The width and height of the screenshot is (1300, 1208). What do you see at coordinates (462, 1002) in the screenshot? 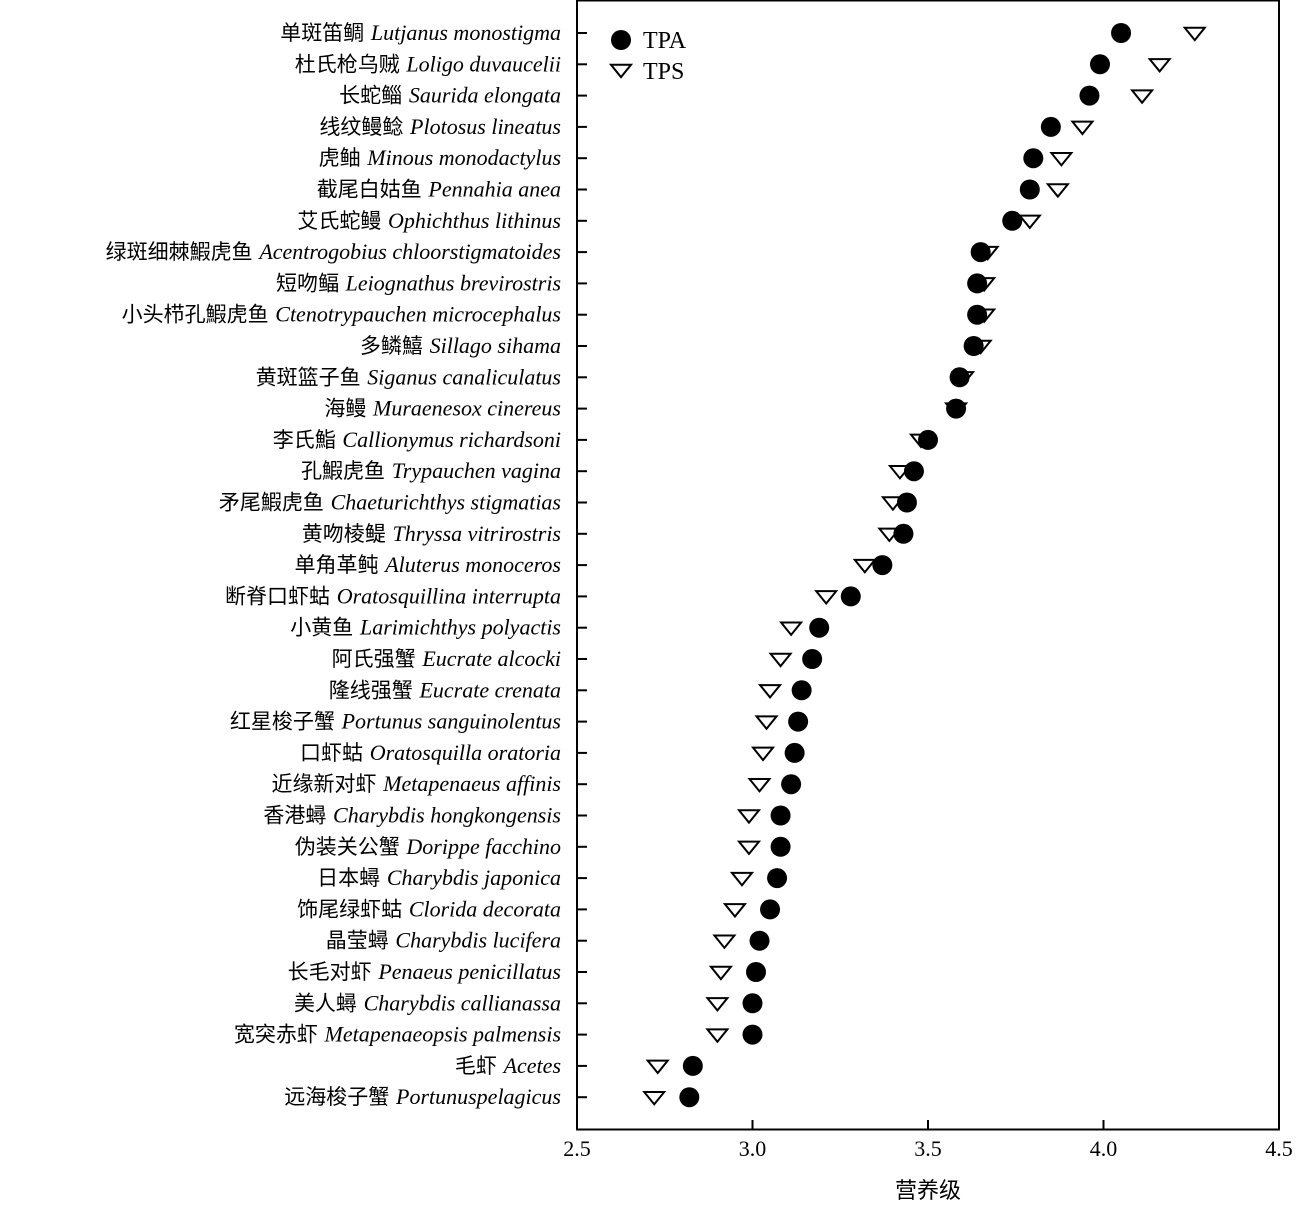
I see `species-latin-name: Charybdis callianassa` at bounding box center [462, 1002].